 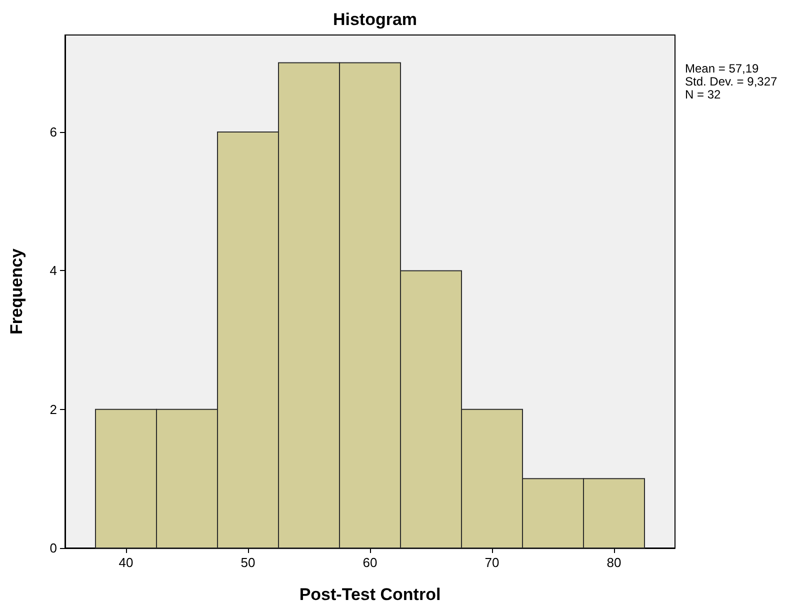 I want to click on y-tick-label: 2, so click(x=53, y=409).